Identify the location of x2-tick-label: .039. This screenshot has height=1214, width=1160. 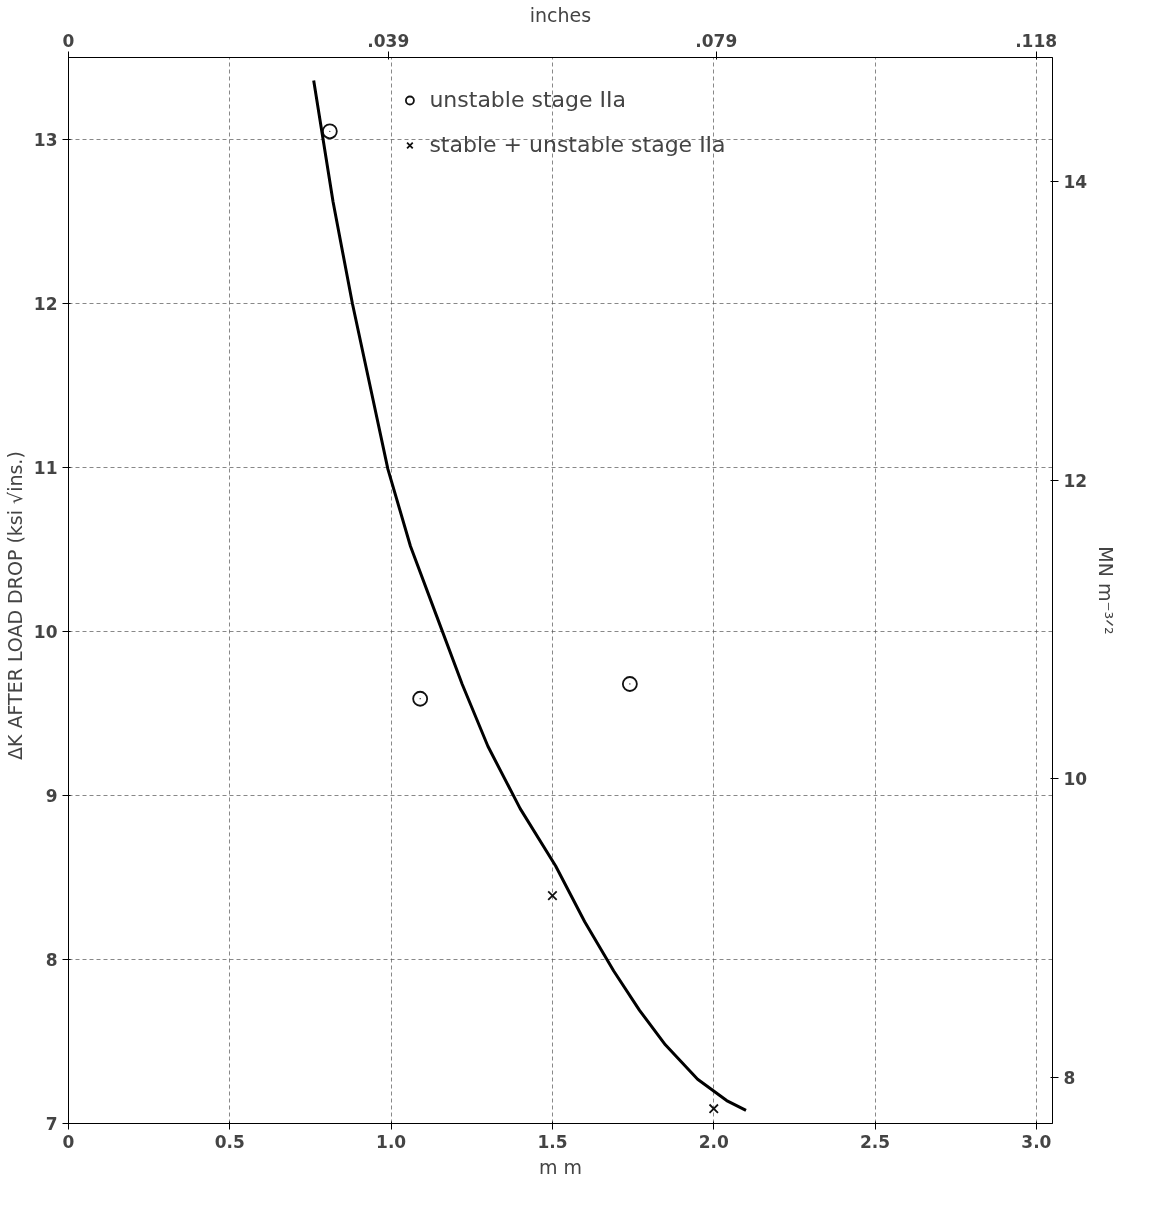
(388, 40).